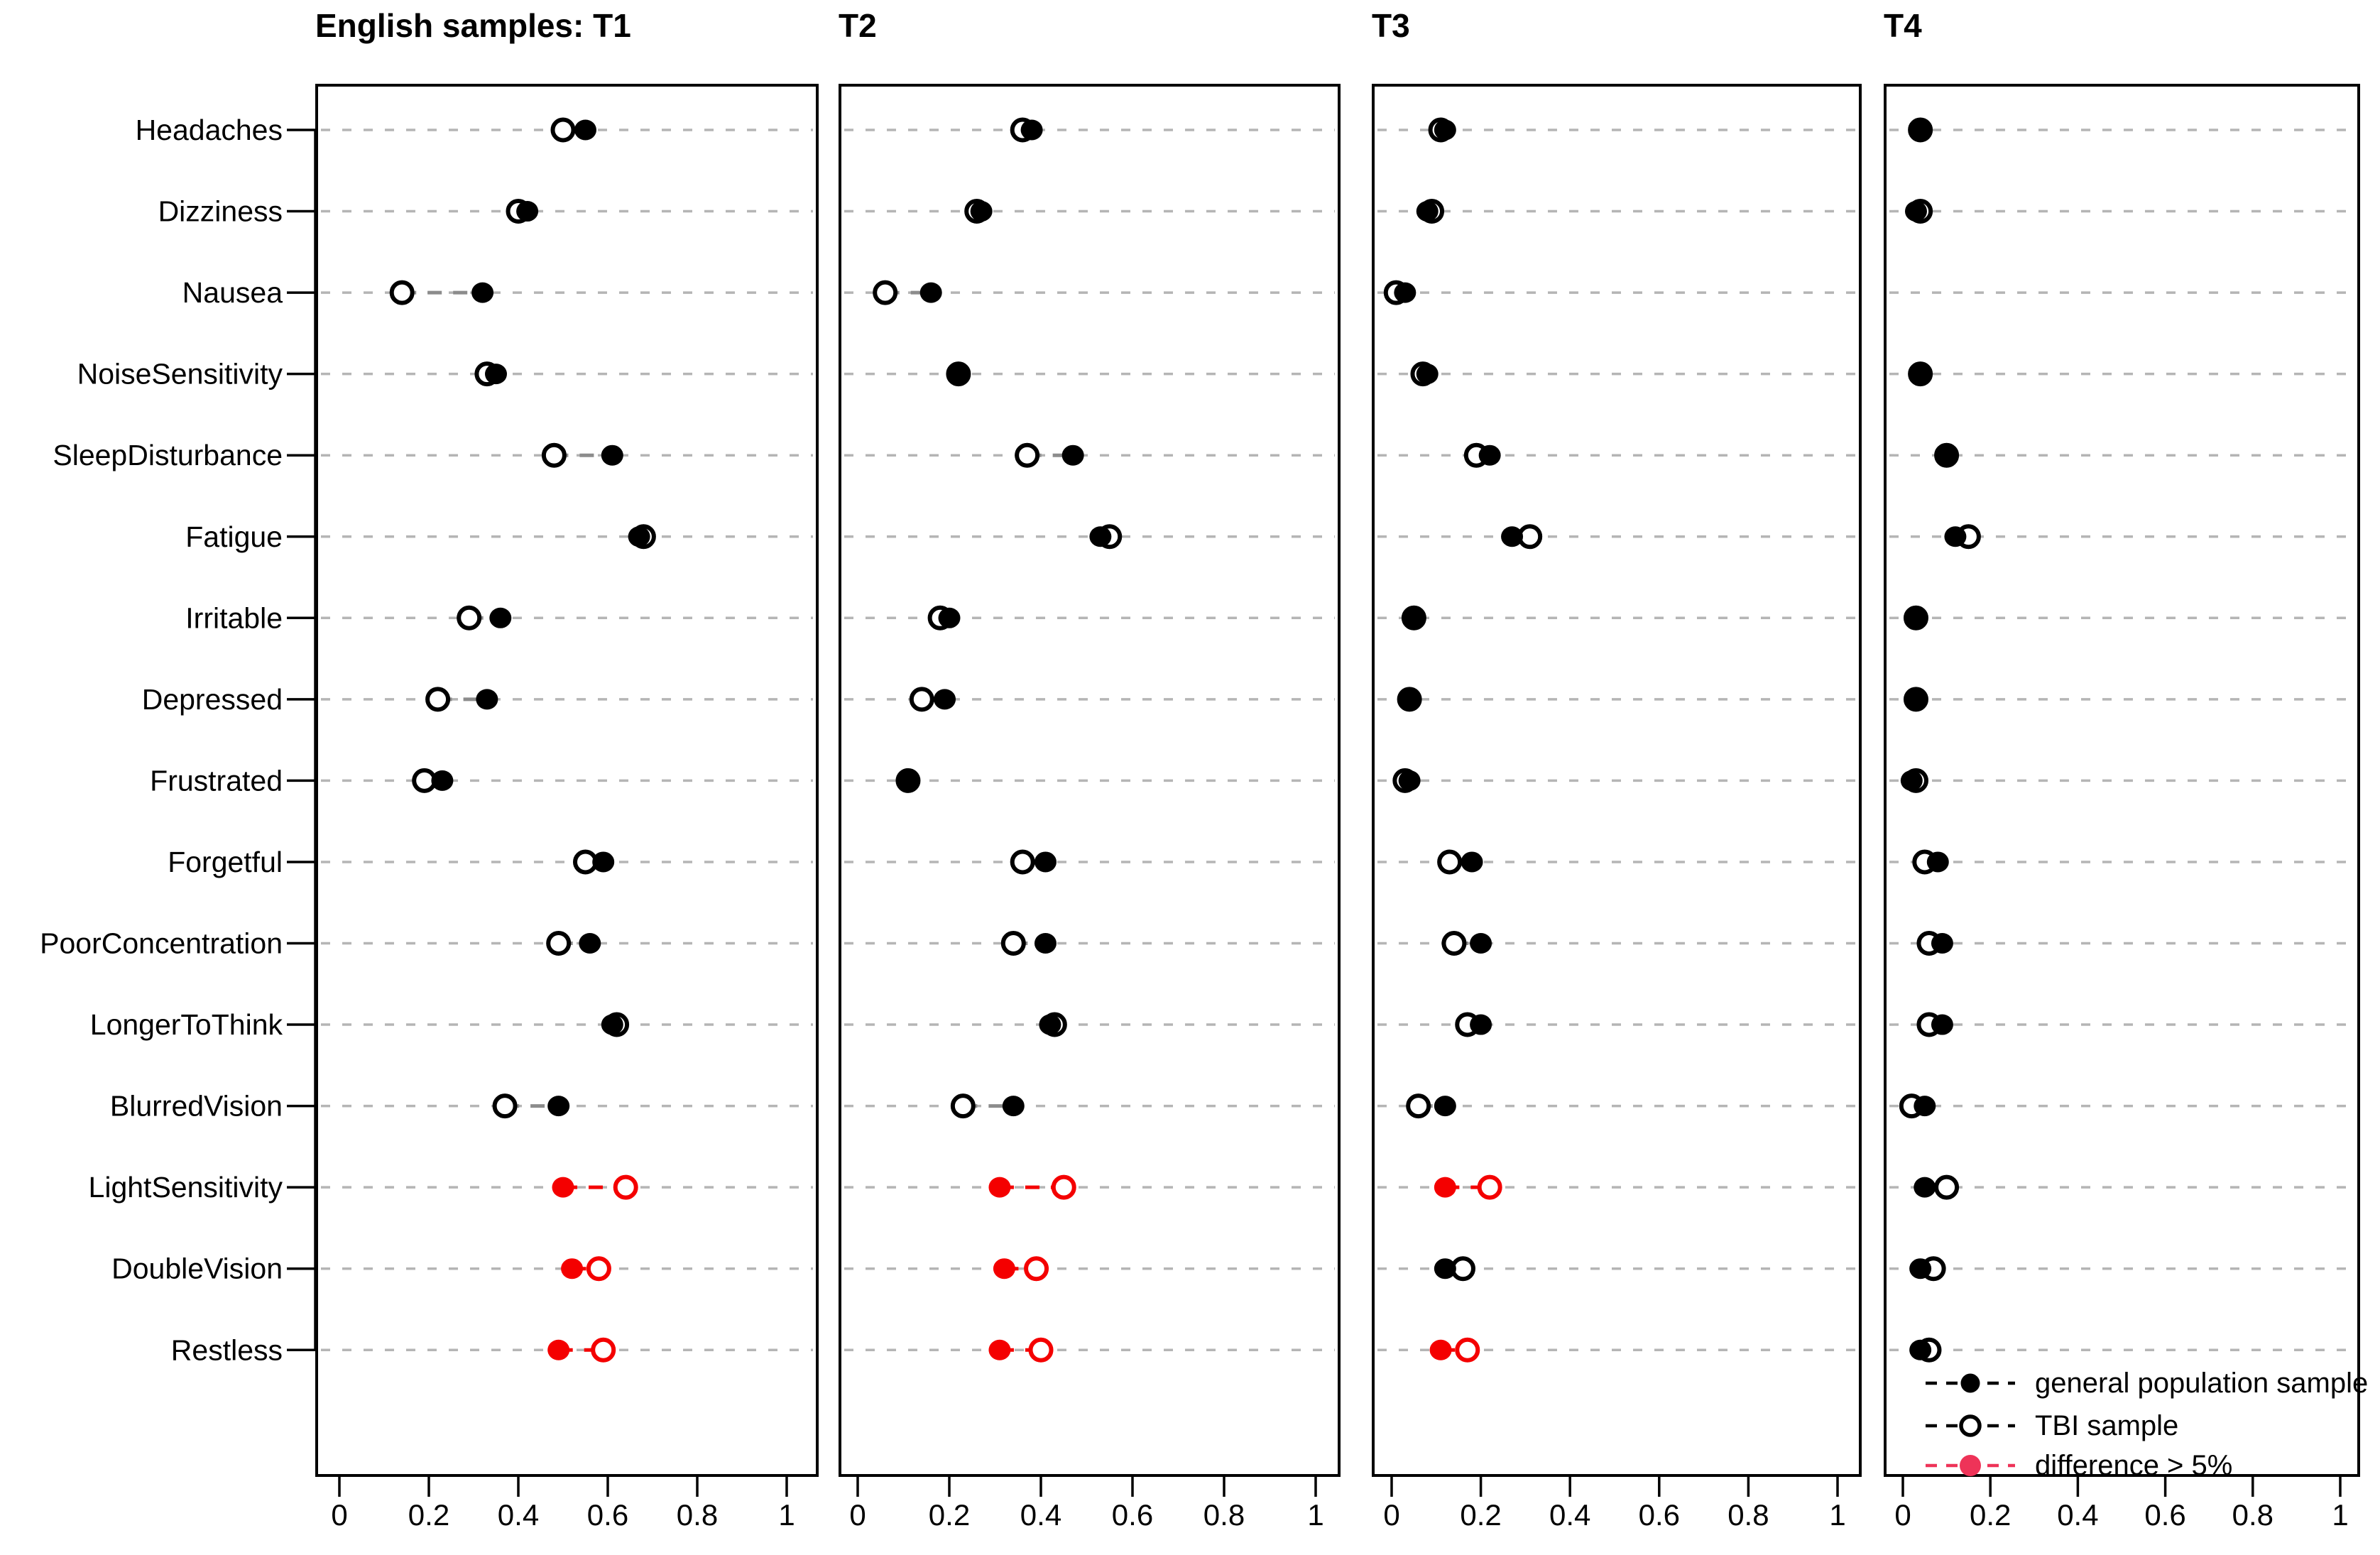  I want to click on panel-title: T2, so click(858, 25).